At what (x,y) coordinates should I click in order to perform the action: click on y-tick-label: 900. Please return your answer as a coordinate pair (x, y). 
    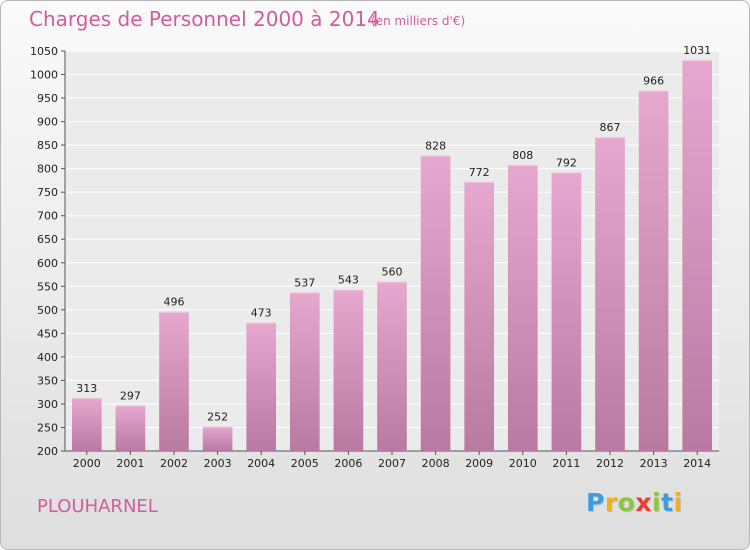
    Looking at the image, I should click on (47, 122).